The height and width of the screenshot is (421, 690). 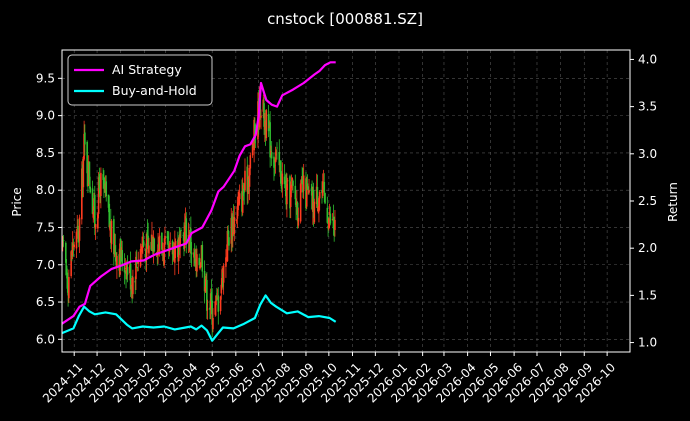 I want to click on y-tick-label: 7.0, so click(x=45, y=265).